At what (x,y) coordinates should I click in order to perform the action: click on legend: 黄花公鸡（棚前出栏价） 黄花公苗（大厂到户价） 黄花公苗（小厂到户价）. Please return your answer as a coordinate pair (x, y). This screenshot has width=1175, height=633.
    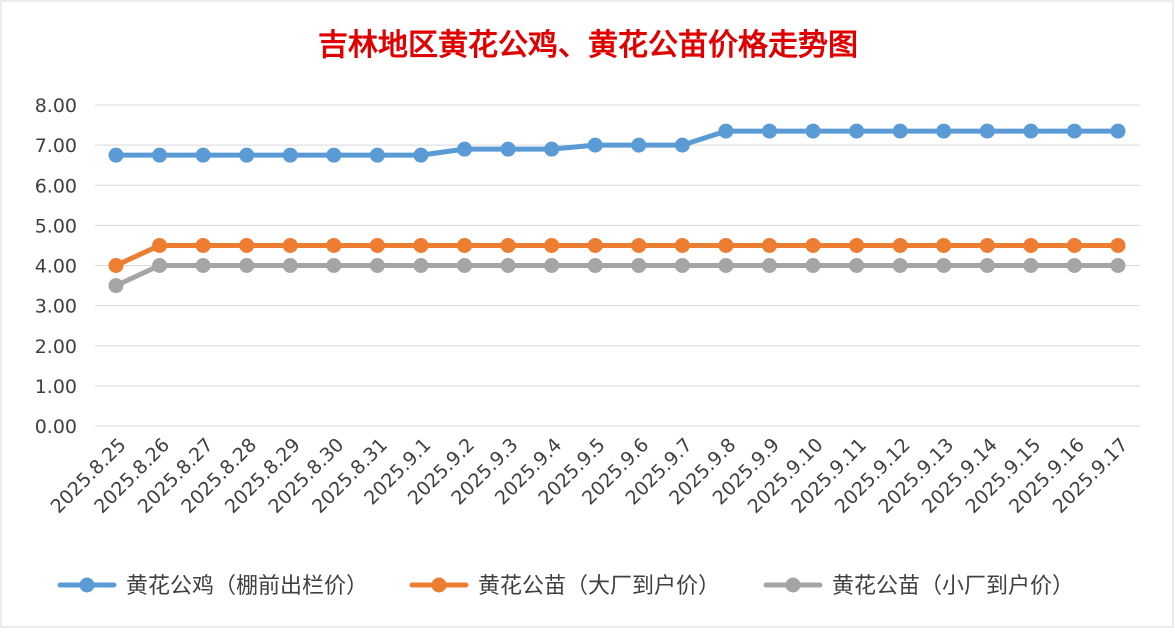
    Looking at the image, I should click on (565, 586).